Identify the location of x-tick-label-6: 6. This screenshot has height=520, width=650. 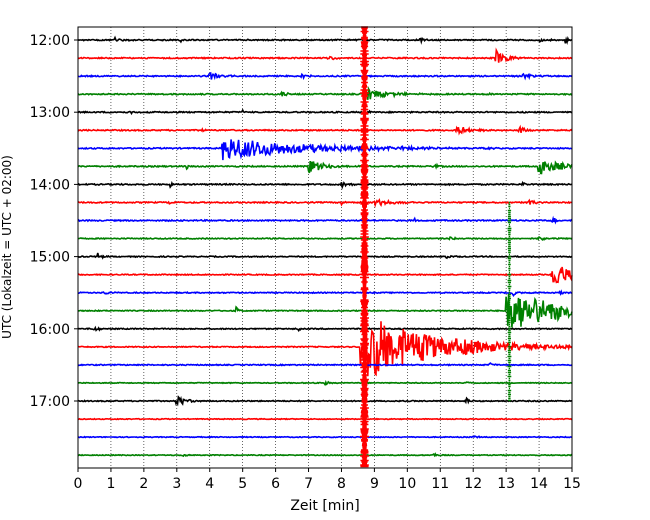
(275, 484).